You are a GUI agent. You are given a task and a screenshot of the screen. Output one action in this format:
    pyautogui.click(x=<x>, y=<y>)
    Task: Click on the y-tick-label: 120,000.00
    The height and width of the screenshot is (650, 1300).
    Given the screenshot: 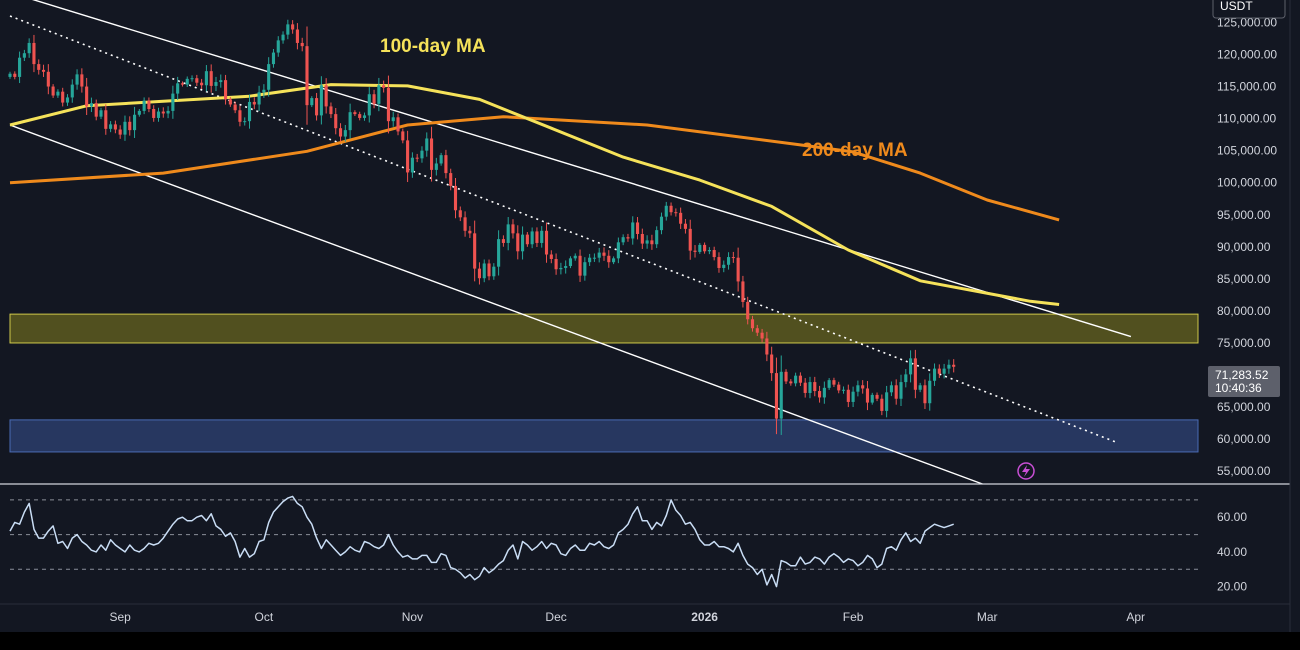 What is the action you would take?
    pyautogui.click(x=1247, y=54)
    